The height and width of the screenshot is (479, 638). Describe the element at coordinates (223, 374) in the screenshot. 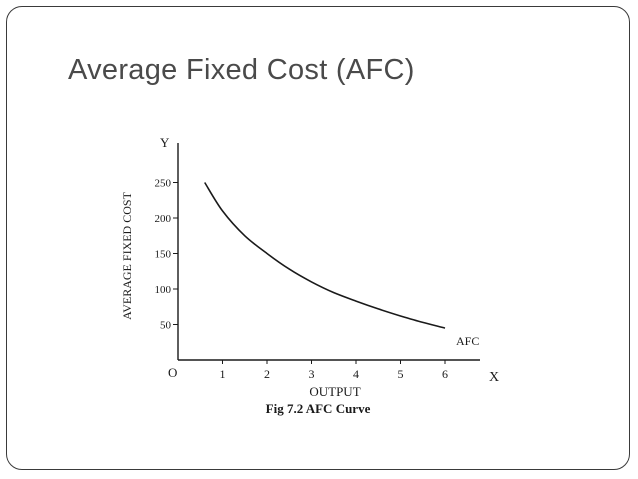

I see `x-tick-label: 1` at that location.